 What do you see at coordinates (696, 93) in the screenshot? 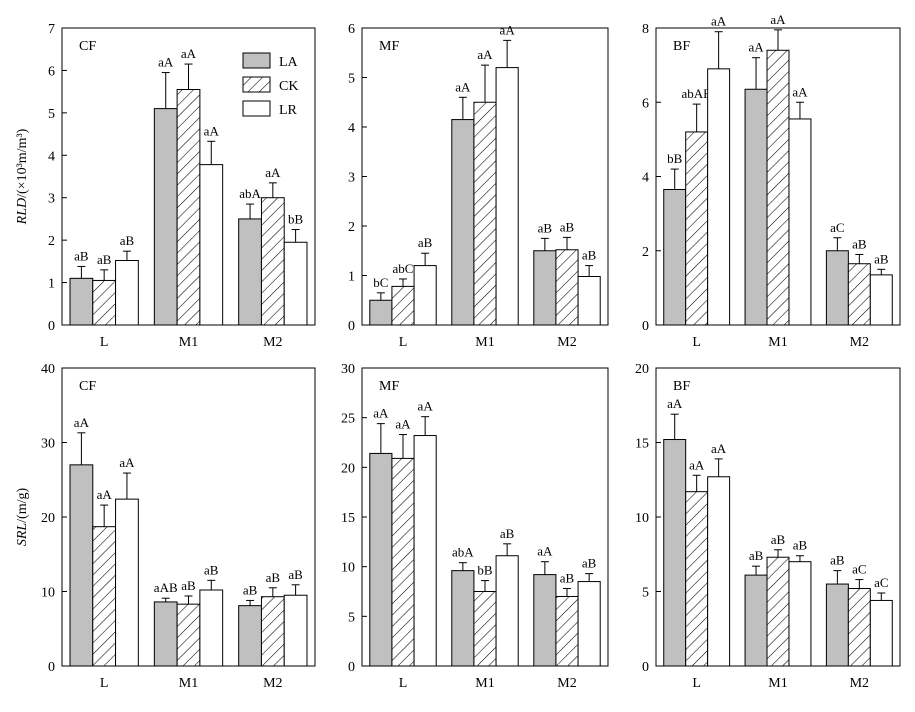
I see `significance-label: abAB` at bounding box center [696, 93].